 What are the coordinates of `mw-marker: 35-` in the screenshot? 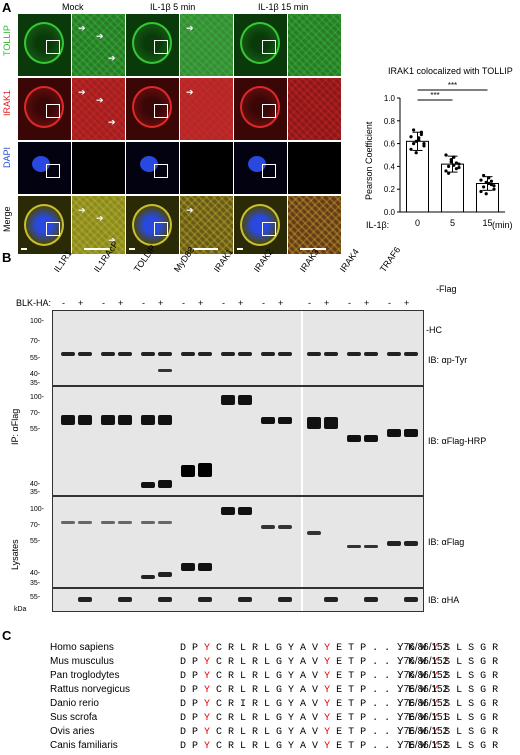 It's located at (35, 383).